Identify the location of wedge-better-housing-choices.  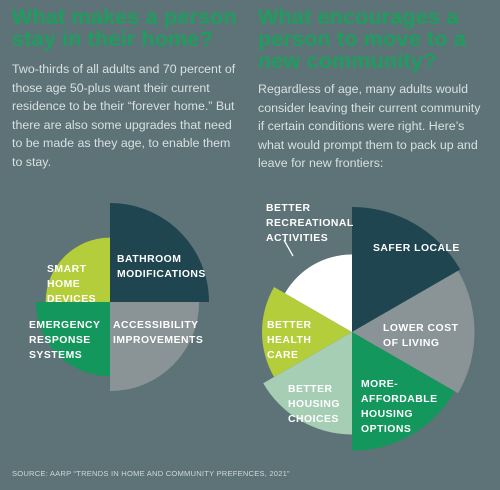
(307, 383).